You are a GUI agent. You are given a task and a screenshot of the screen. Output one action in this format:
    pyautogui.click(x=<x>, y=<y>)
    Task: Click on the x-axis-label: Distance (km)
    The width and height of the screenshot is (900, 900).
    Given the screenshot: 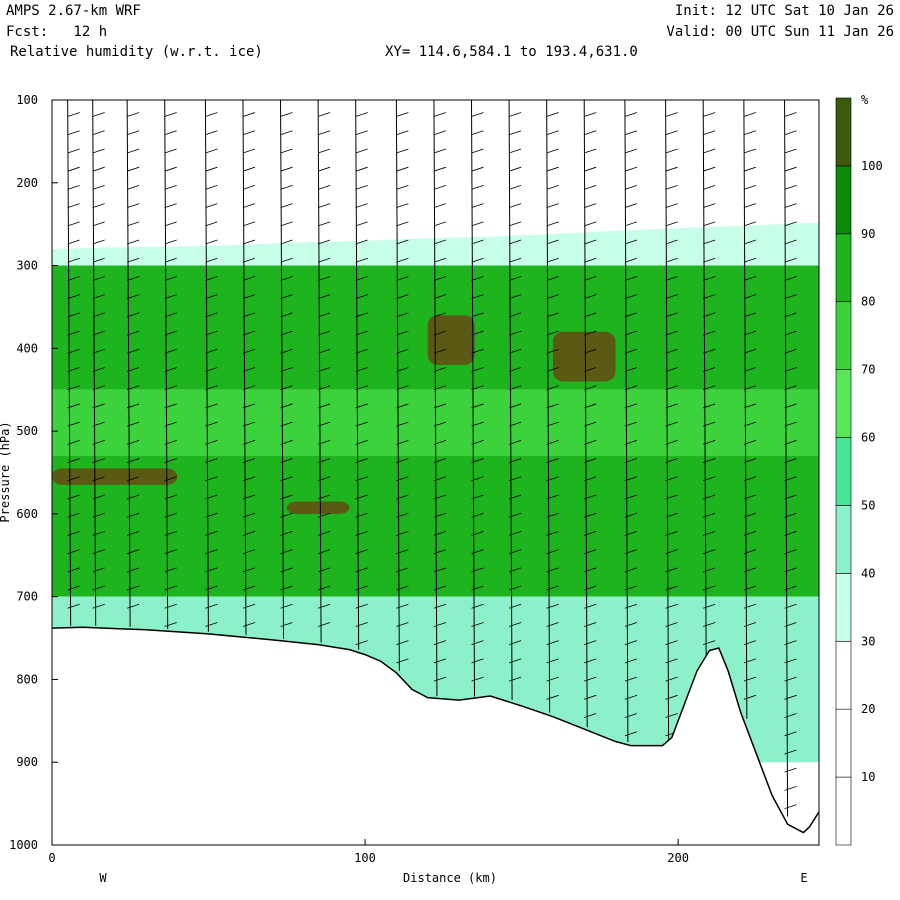 What is the action you would take?
    pyautogui.click(x=450, y=878)
    